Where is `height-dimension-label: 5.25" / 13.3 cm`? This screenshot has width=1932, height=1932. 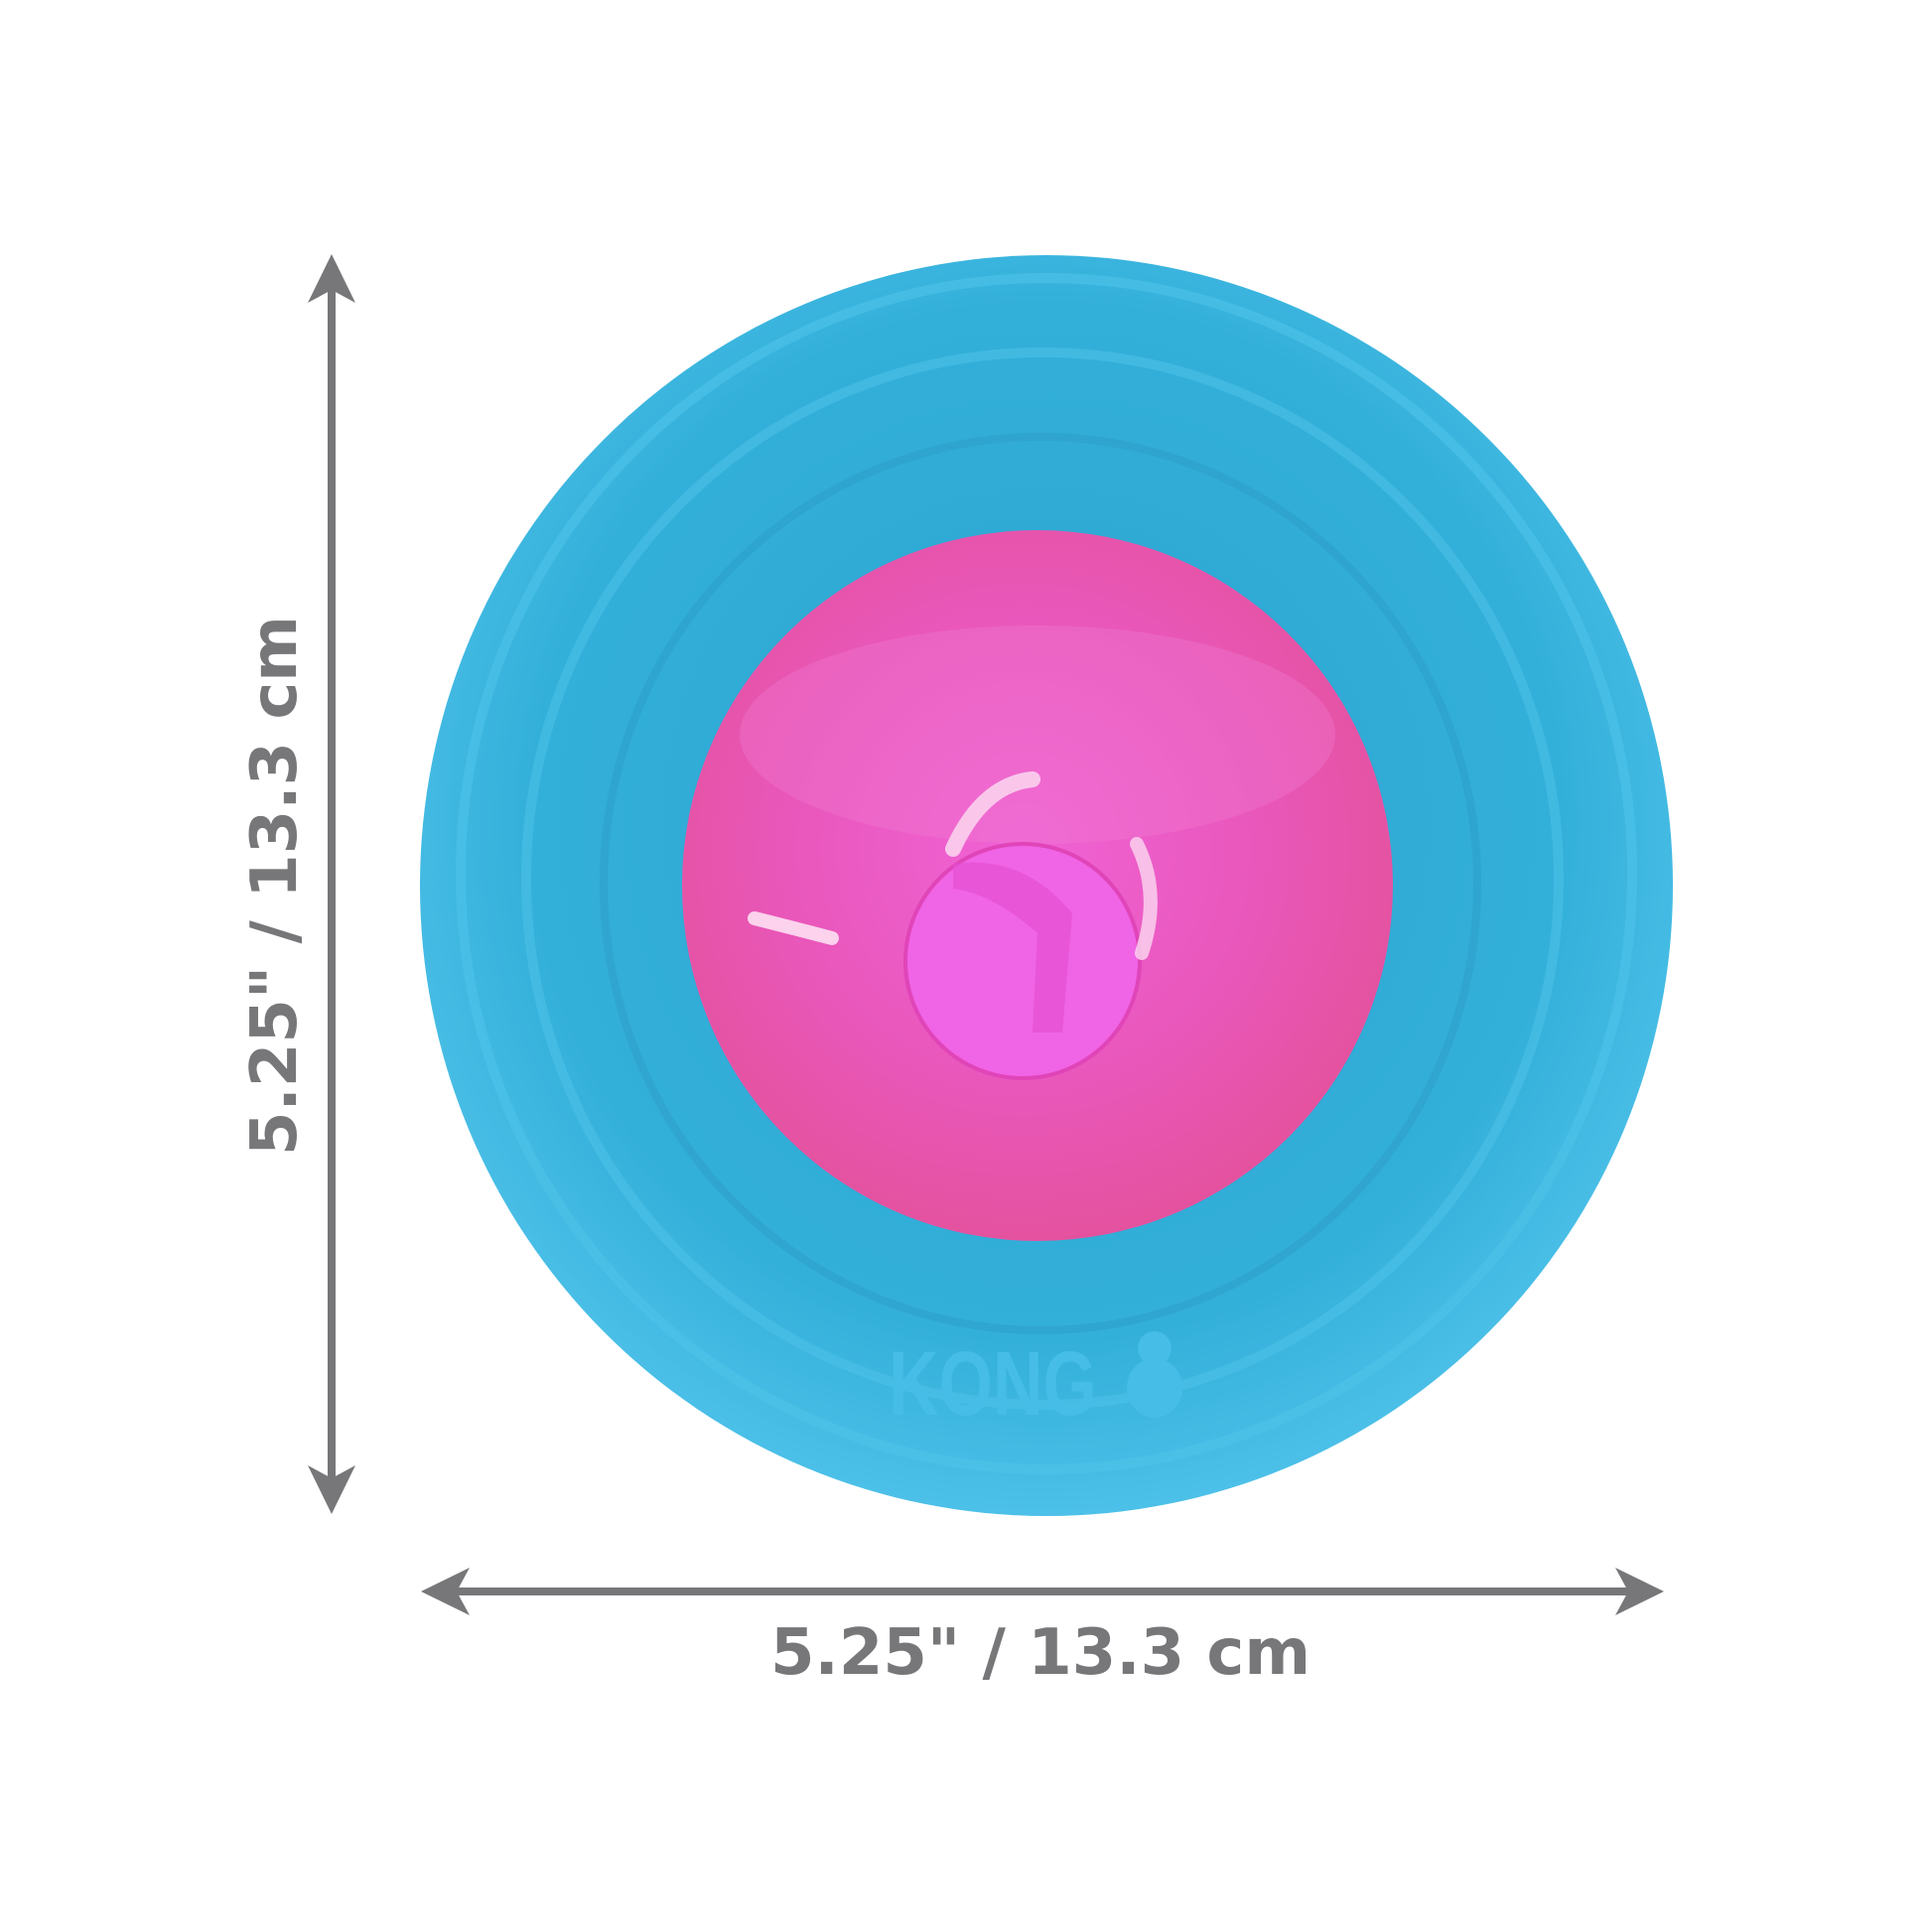 height-dimension-label: 5.25" / 13.3 cm is located at coordinates (275, 886).